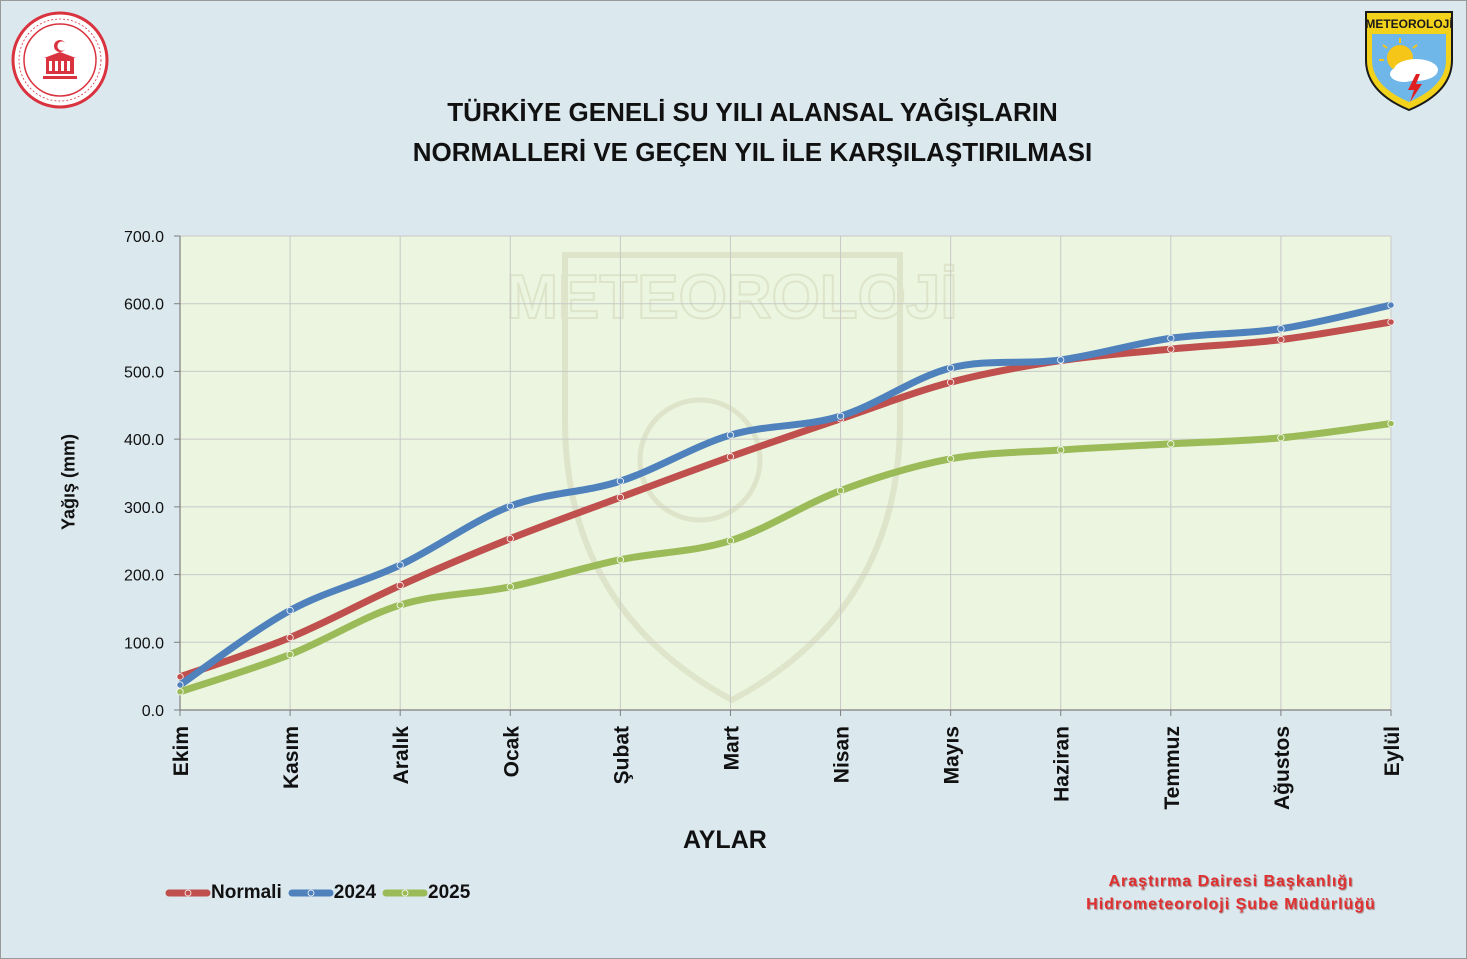 Image resolution: width=1467 pixels, height=959 pixels. Describe the element at coordinates (1408, 23) in the screenshot. I see `meteoroloji-logo-text: METEOROLOJİ` at that location.